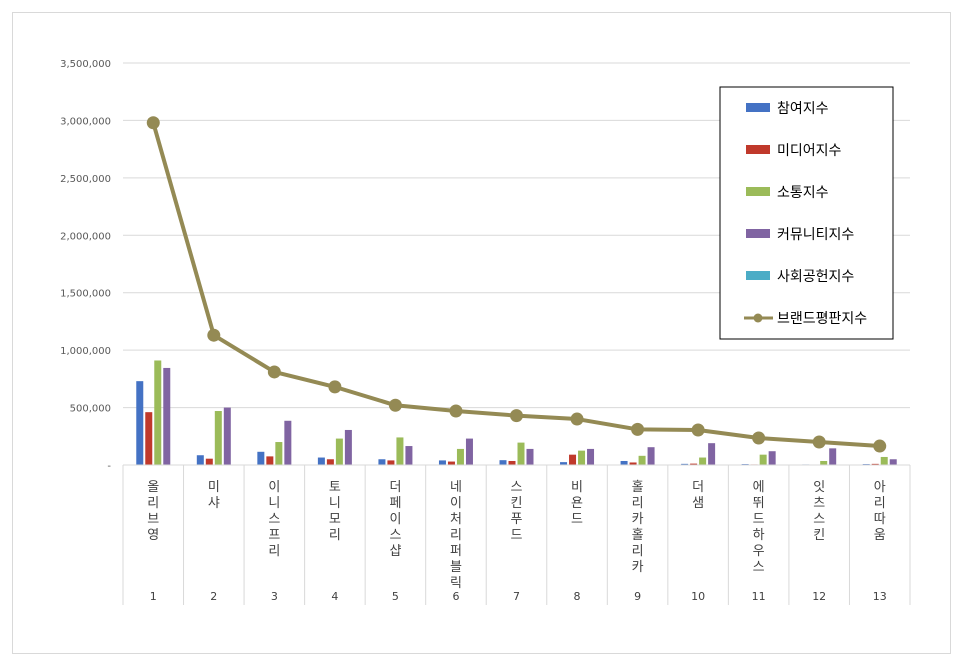  What do you see at coordinates (274, 596) in the screenshot?
I see `category-number: 3` at bounding box center [274, 596].